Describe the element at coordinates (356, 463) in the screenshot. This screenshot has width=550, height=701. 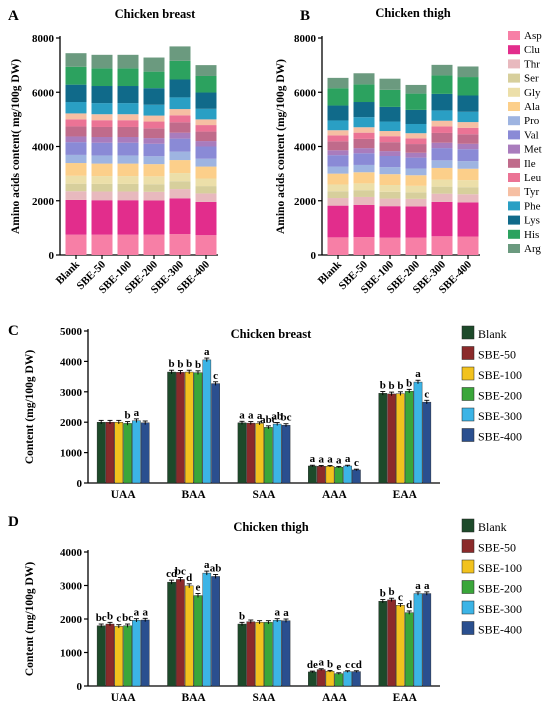
I see `significance-letter: c` at that location.